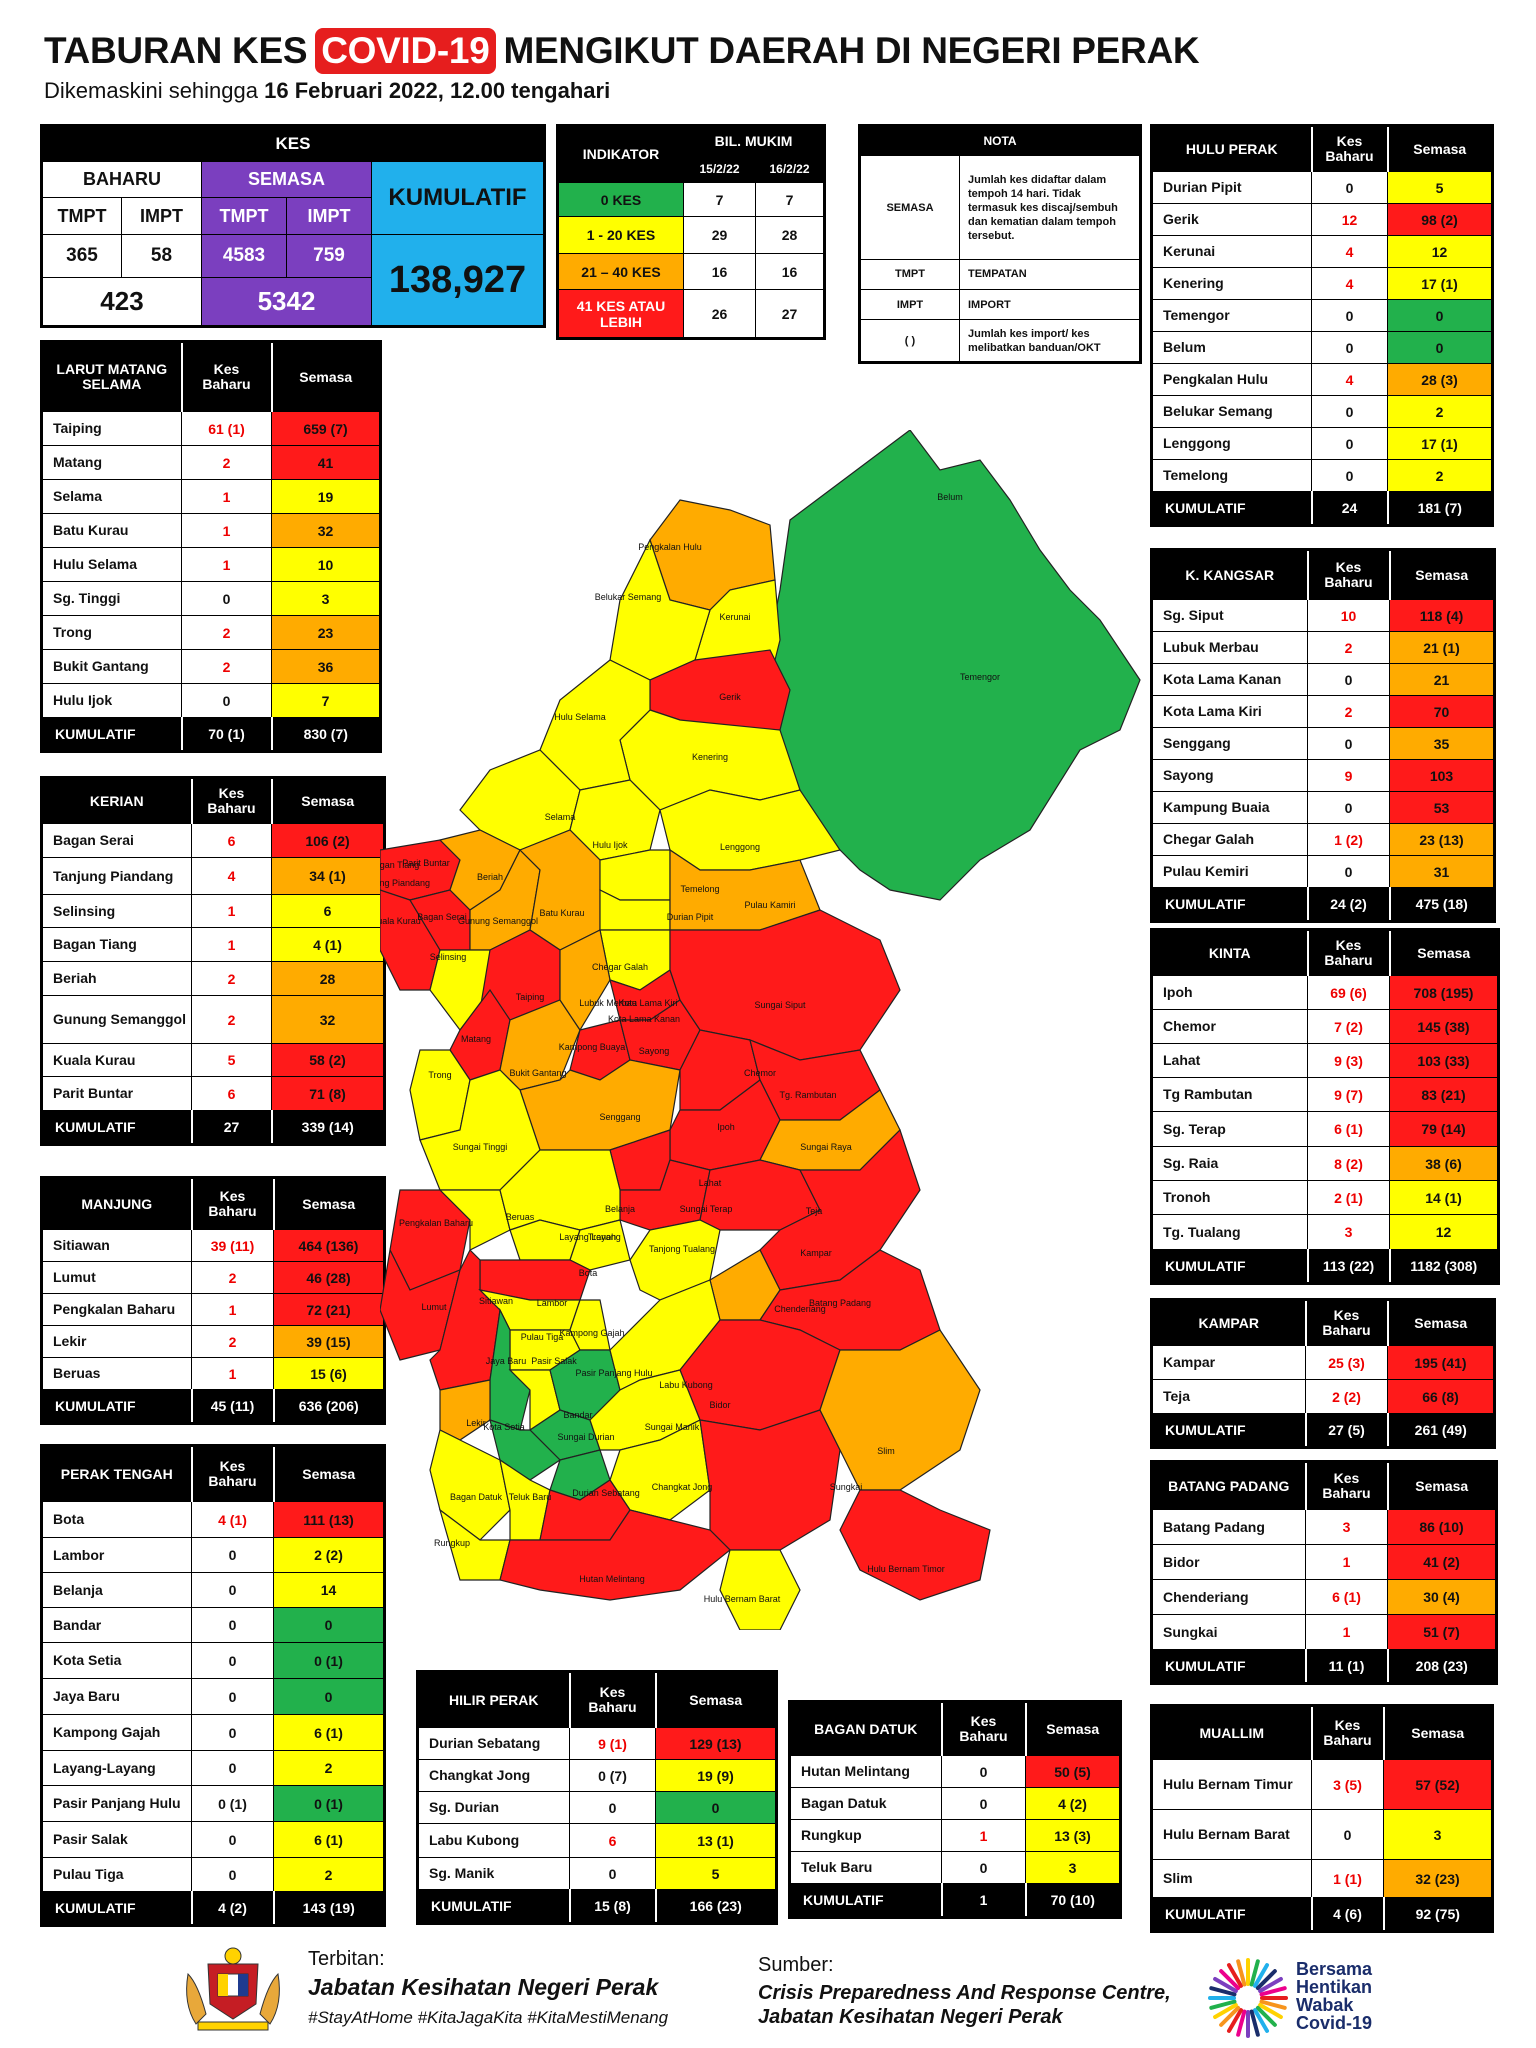 This screenshot has width=1536, height=2048. What do you see at coordinates (111, 462) in the screenshot?
I see `locality-name: Matang` at bounding box center [111, 462].